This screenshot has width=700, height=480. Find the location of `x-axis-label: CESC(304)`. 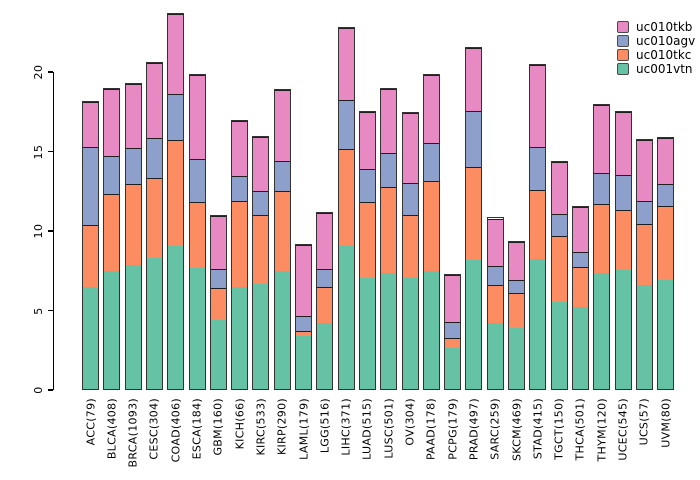

x-axis-label: CESC(304) is located at coordinates (154, 429).